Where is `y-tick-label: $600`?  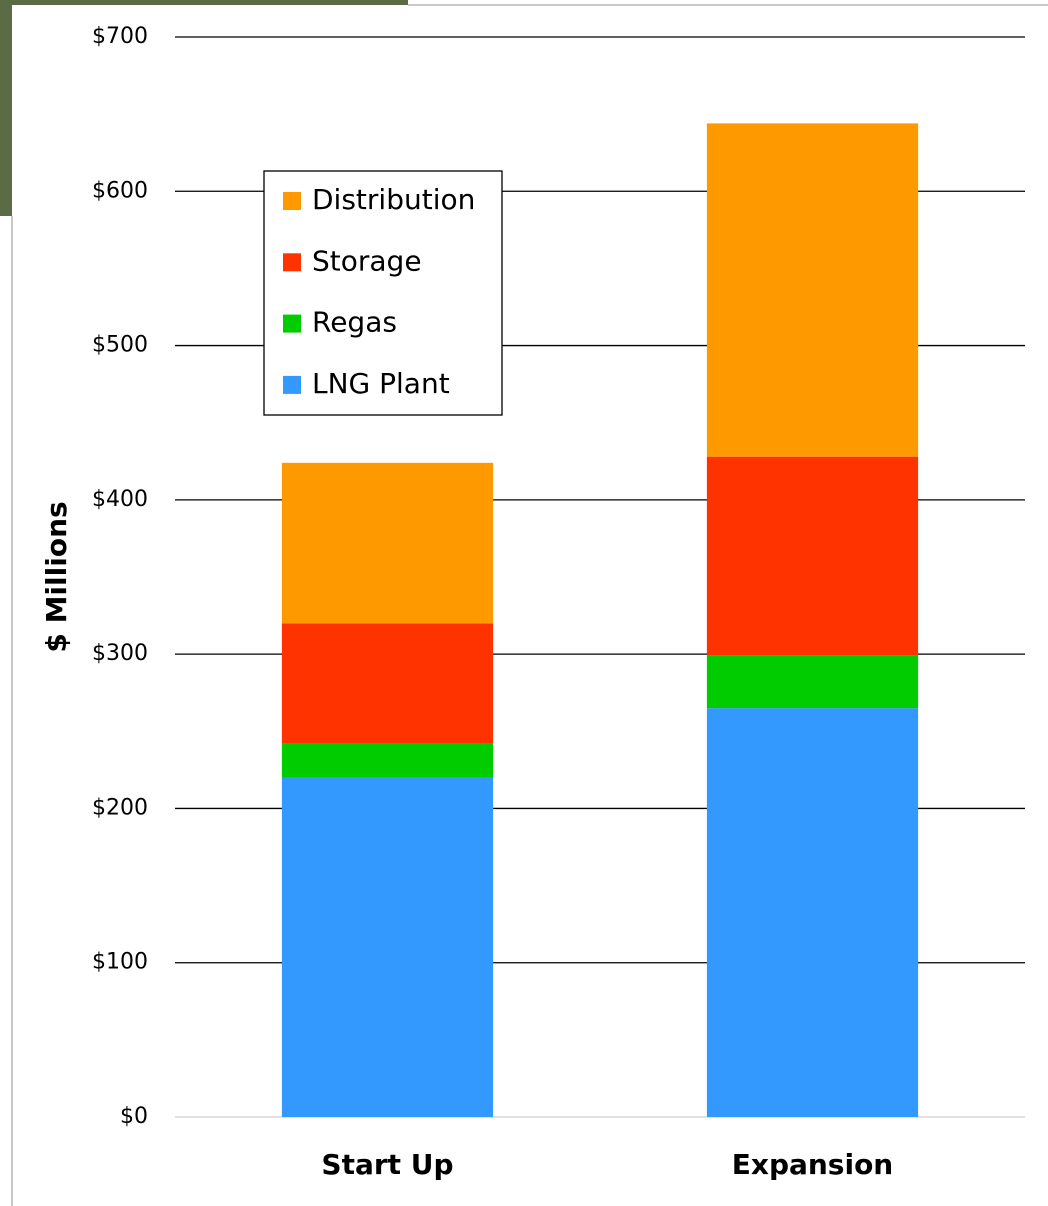 y-tick-label: $600 is located at coordinates (120, 190).